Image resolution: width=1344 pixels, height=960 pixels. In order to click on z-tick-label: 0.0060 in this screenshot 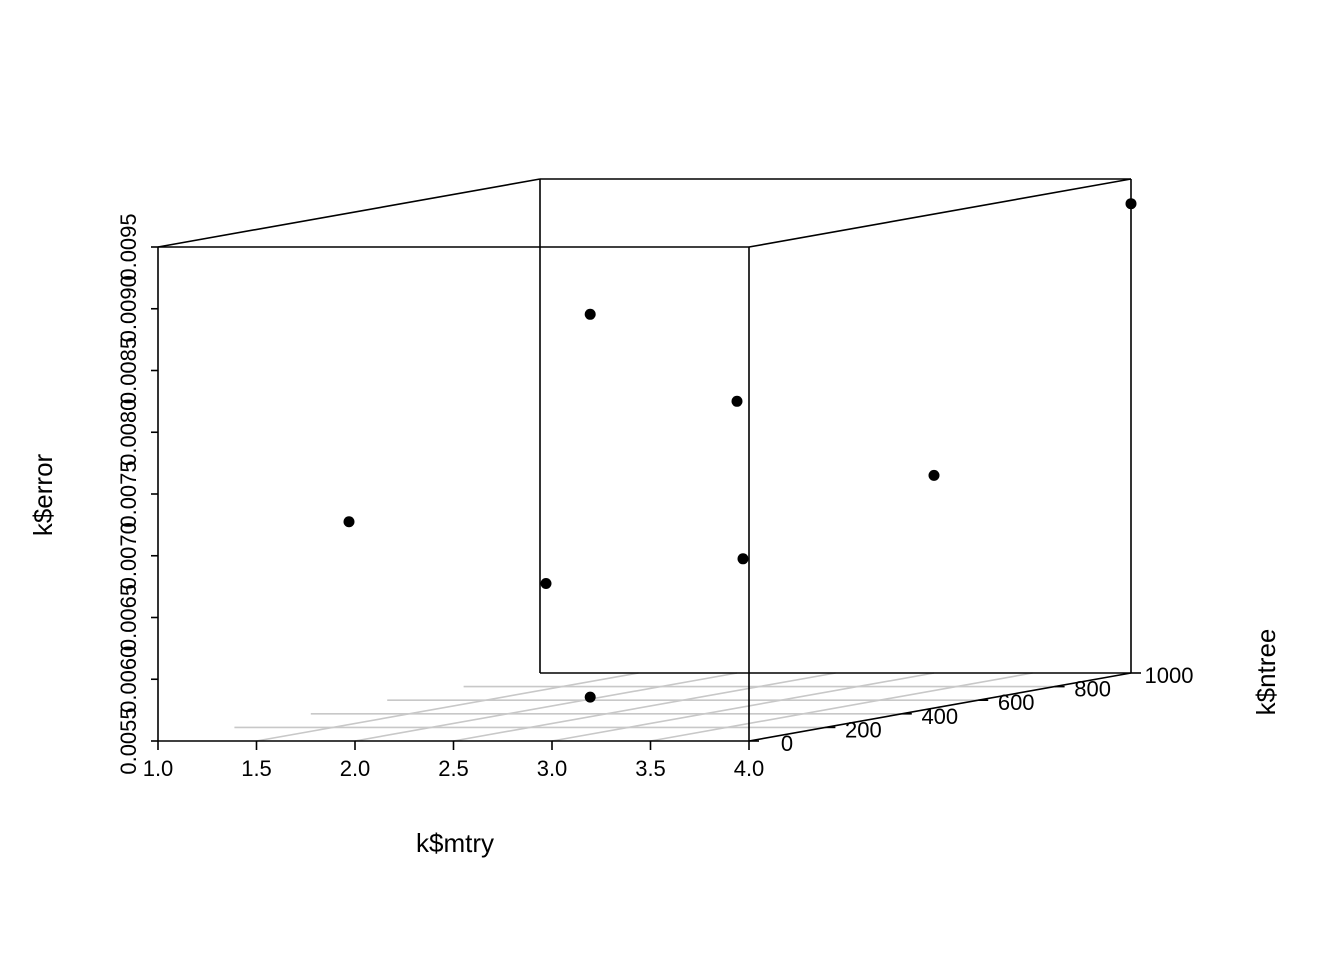, I will do `click(128, 679)`.